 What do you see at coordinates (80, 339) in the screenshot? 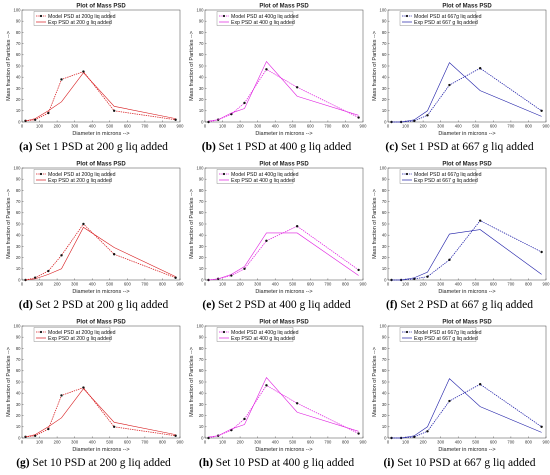
I see `legend-entry: Exp PSD at 200 g liq added` at bounding box center [80, 339].